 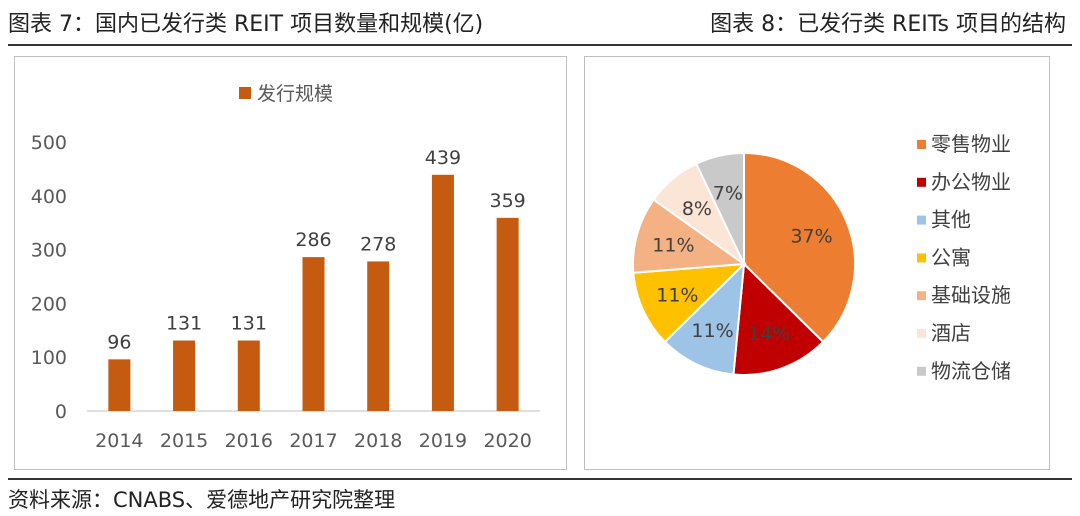 I want to click on bar-data-label: 439, so click(x=443, y=158).